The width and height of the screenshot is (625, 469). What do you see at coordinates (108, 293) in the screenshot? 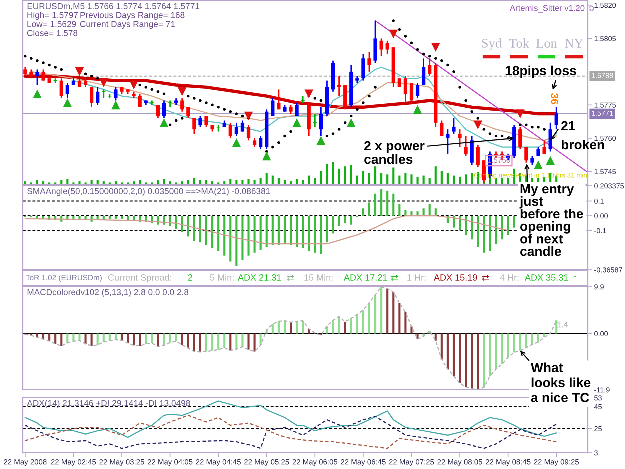
I see `chart-title: MACDcoloredv102 (5,13,1) 2.8 0.0 0.0 2.8` at bounding box center [108, 293].